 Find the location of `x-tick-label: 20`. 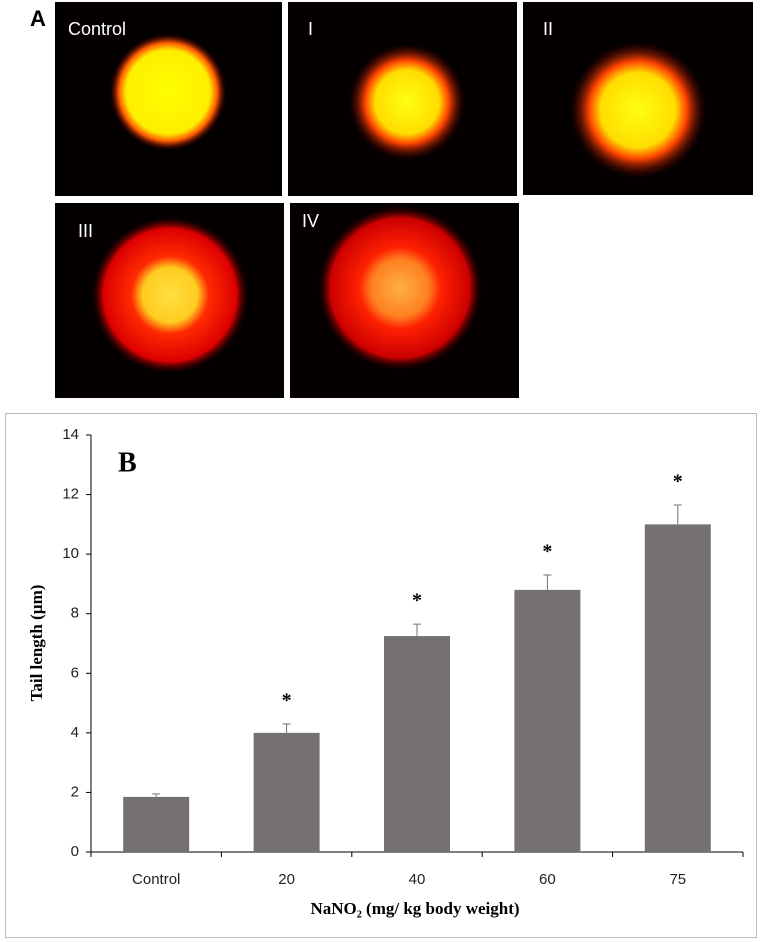

x-tick-label: 20 is located at coordinates (286, 879).